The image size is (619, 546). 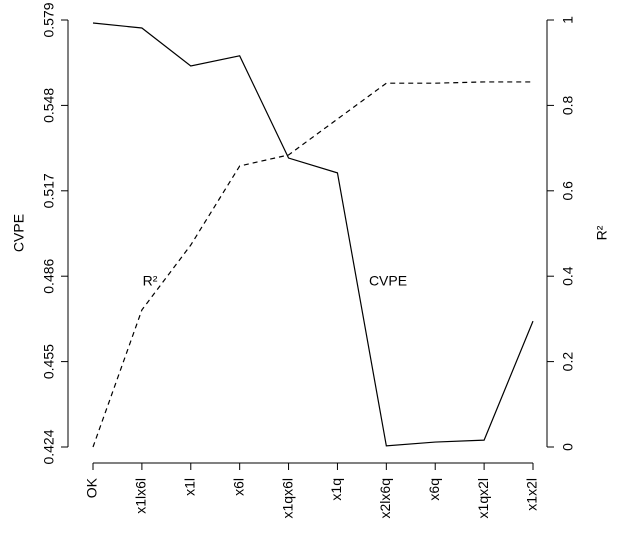 I want to click on x-tick-label: x1l, so click(x=189, y=487).